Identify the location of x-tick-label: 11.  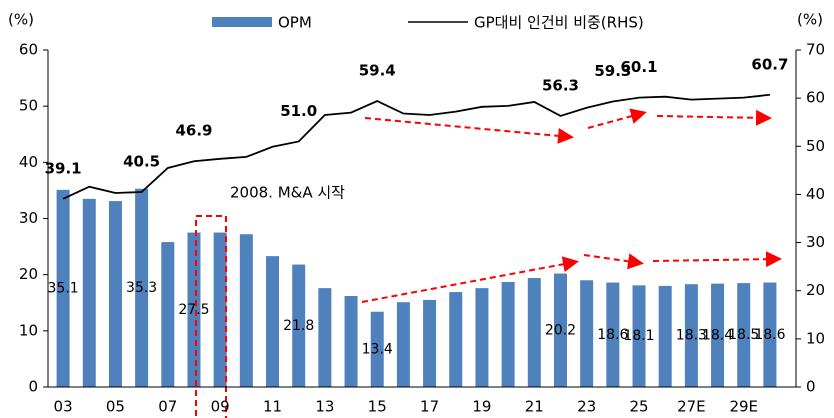
(272, 407).